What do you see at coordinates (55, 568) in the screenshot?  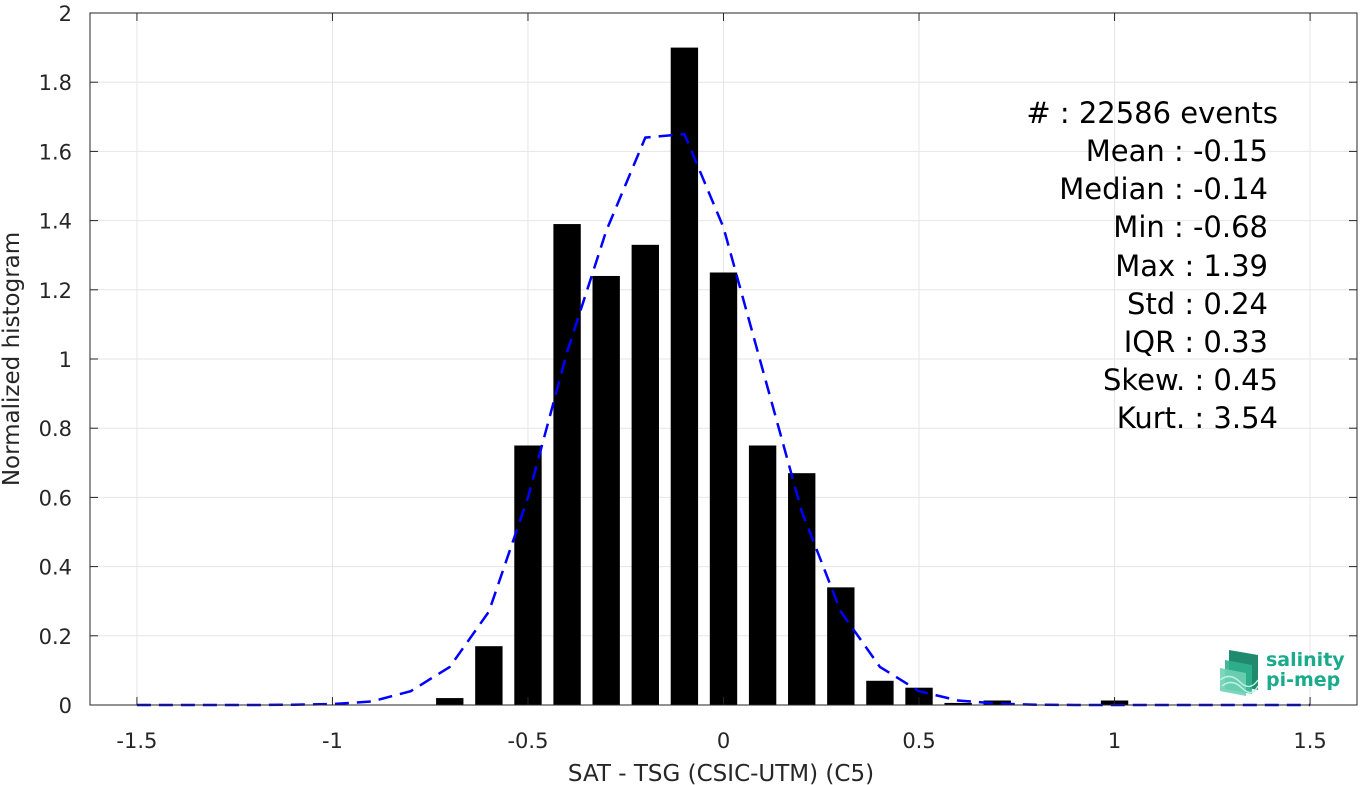 I see `y-tick-label: 0.4` at bounding box center [55, 568].